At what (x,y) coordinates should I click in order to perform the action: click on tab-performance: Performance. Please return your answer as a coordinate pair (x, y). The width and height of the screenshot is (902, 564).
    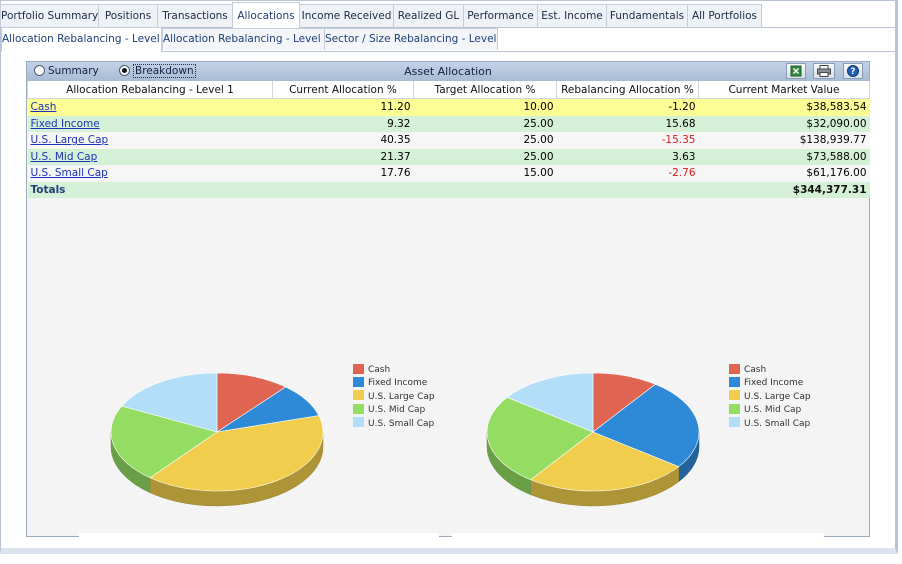
    Looking at the image, I should click on (500, 15).